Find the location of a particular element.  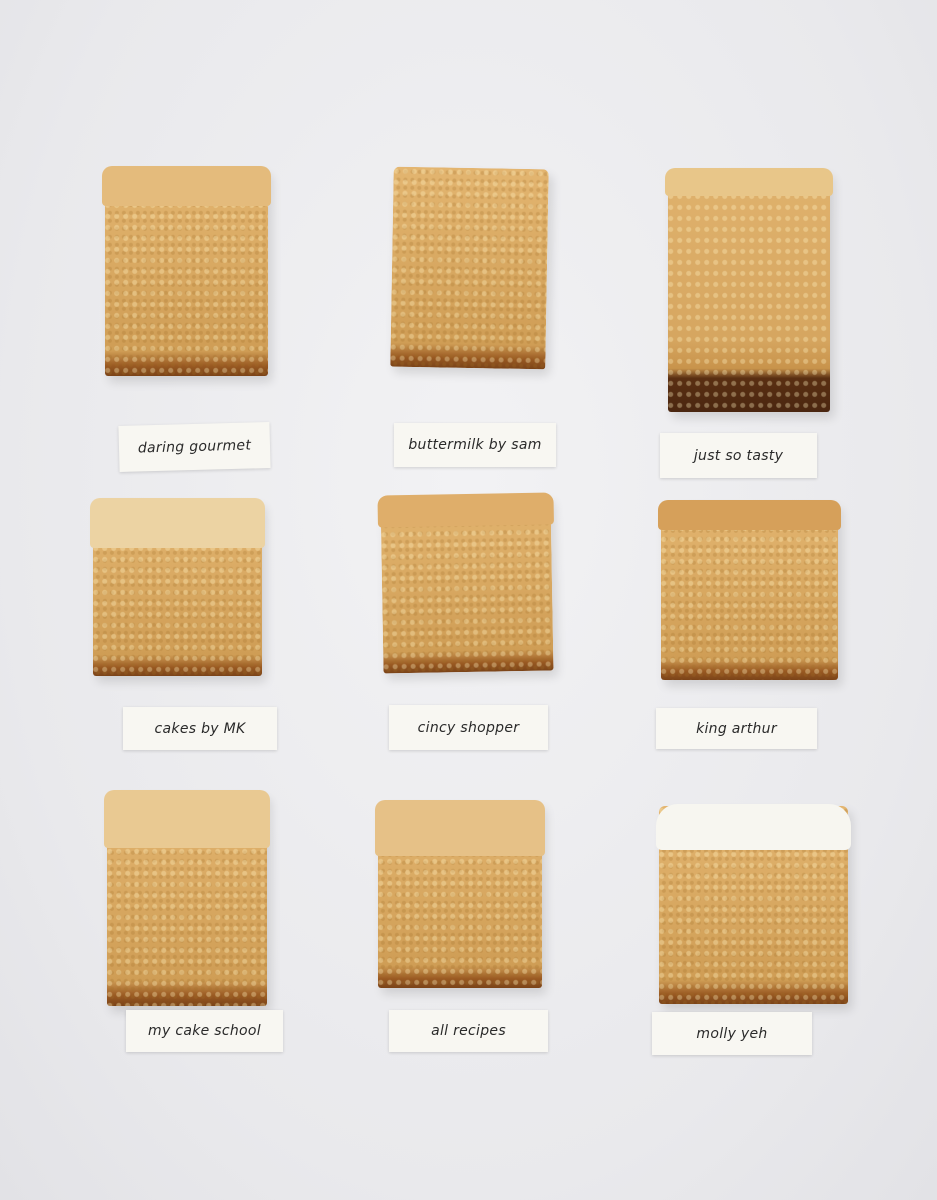

cake-slice-buttermilk-by-sam is located at coordinates (469, 268).